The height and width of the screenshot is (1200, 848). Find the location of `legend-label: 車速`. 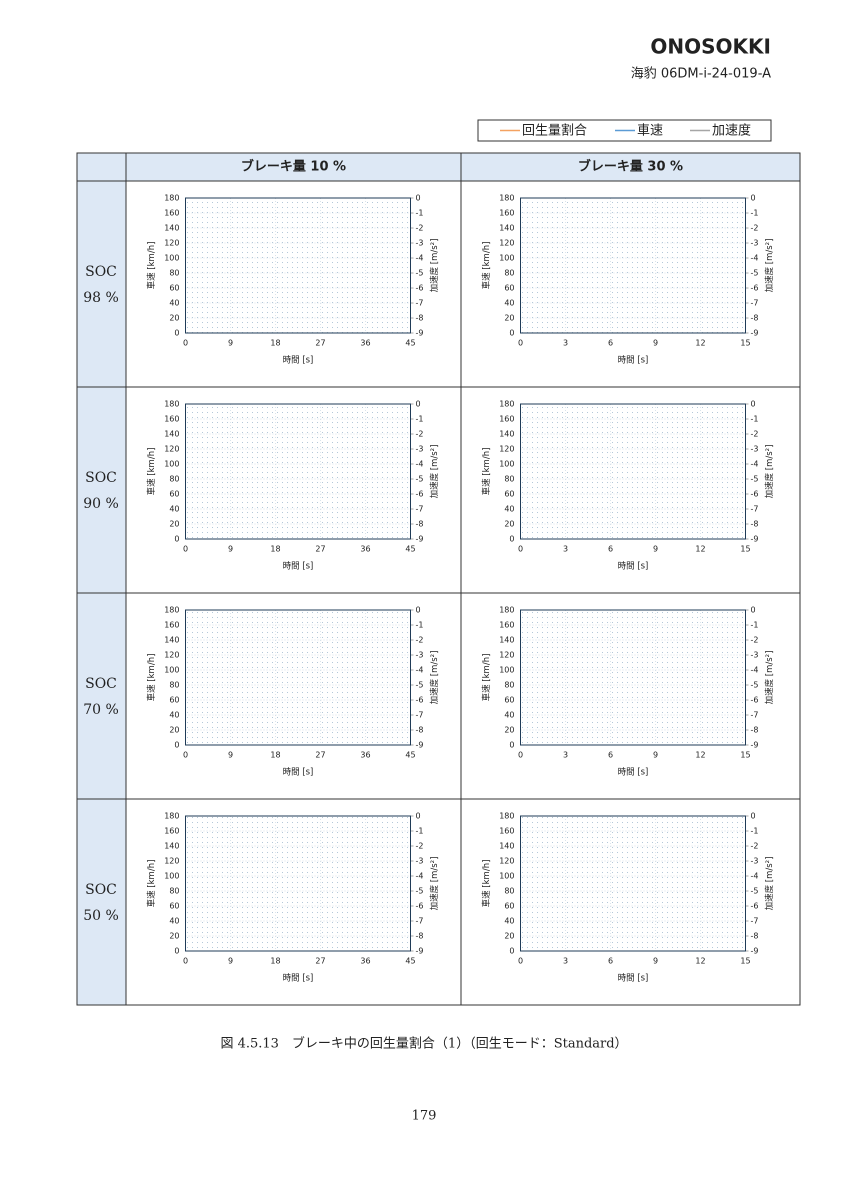

legend-label: 車速 is located at coordinates (650, 131).